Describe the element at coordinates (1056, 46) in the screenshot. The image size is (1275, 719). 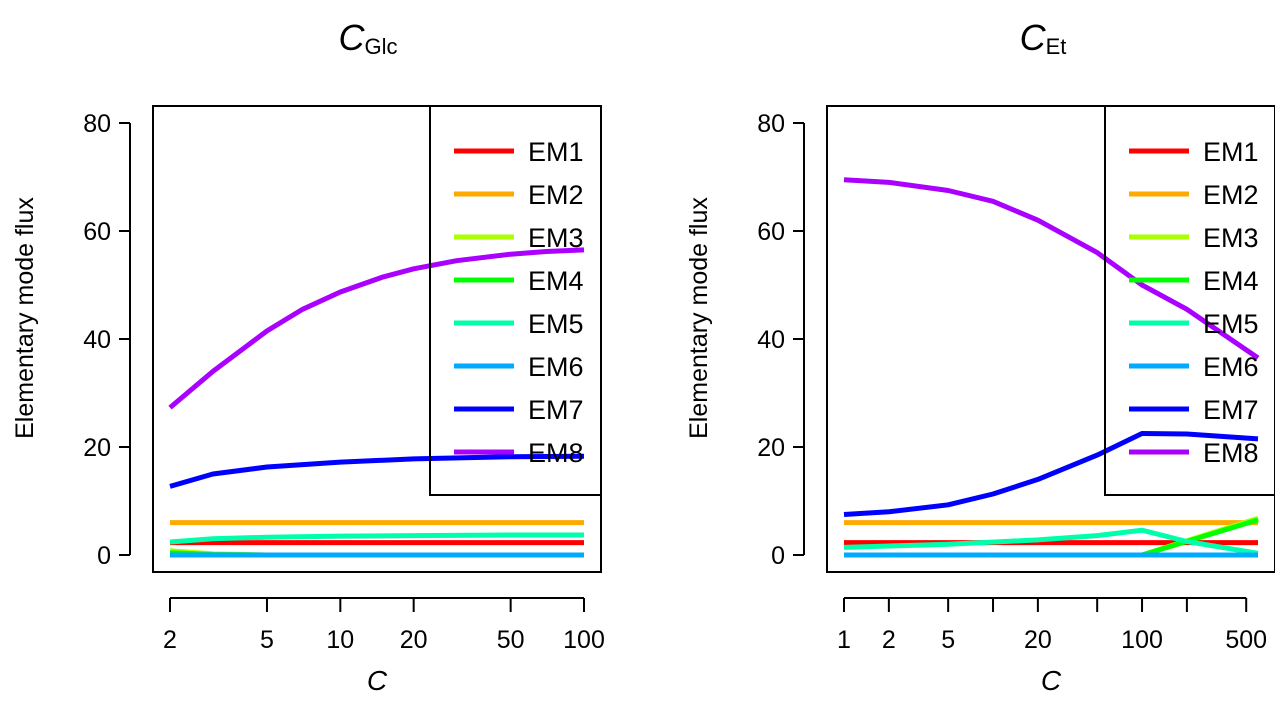
I see `chart-title-subscript: Et` at that location.